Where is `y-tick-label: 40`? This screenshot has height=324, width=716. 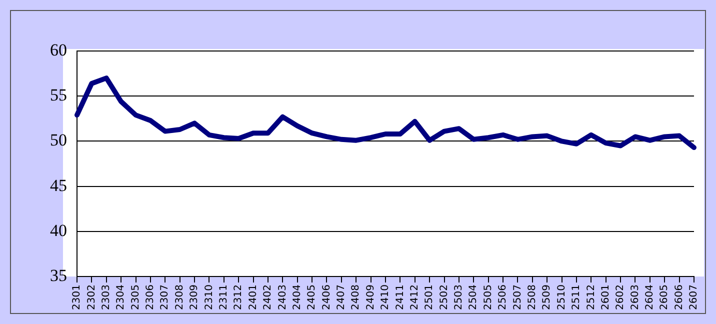 y-tick-label: 40 is located at coordinates (58, 230).